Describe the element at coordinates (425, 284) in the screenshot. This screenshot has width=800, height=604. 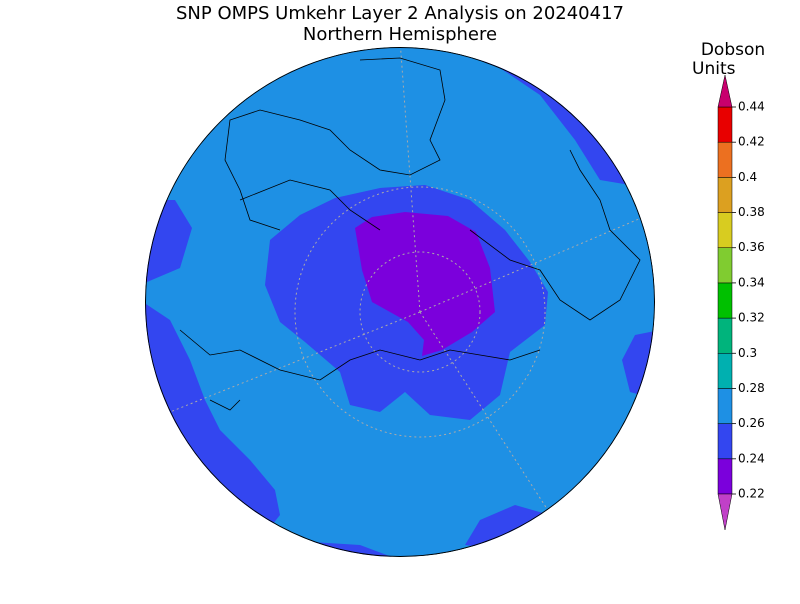
I see `contour-region` at that location.